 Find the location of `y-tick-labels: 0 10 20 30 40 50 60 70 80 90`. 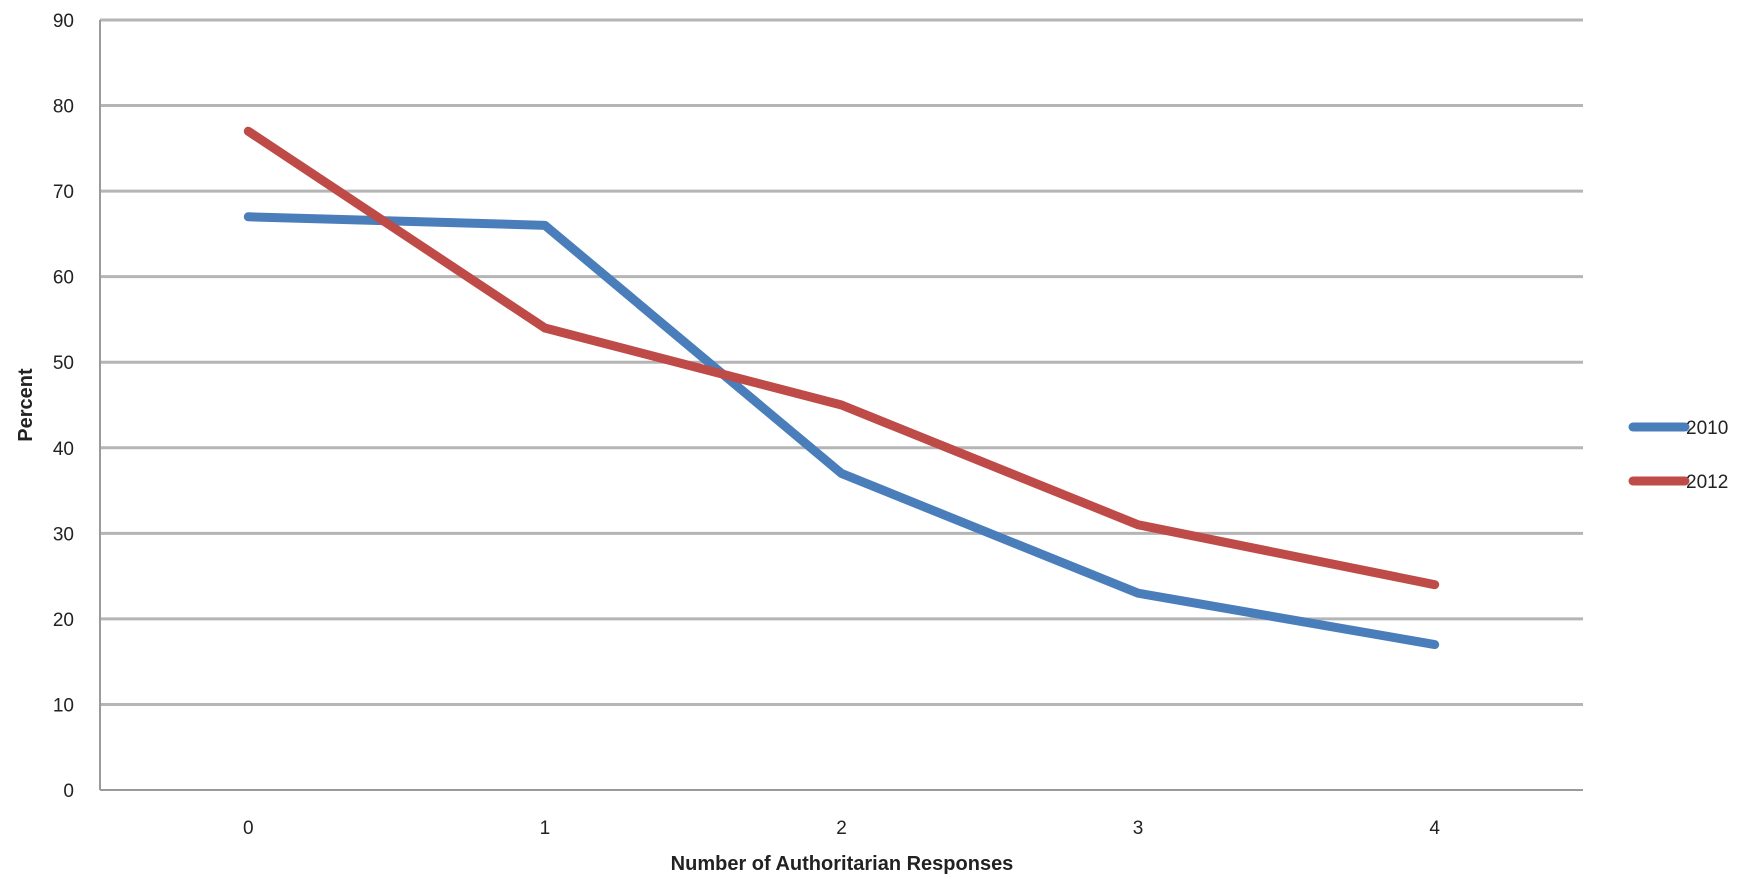

y-tick-labels: 0 10 20 30 40 50 60 70 80 90 is located at coordinates (63, 406).